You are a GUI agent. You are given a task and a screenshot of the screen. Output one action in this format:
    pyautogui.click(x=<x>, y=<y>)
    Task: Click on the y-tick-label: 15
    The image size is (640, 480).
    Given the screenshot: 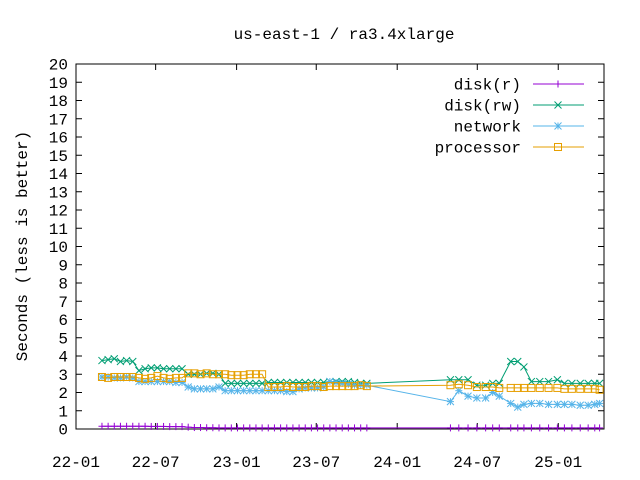 What is the action you would take?
    pyautogui.click(x=58, y=157)
    